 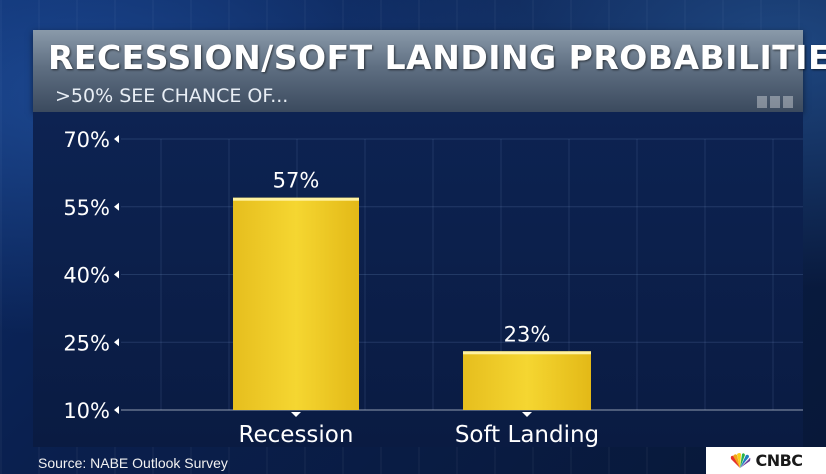 I want to click on source-note: Source: NABE Outlook Survey, so click(x=133, y=463).